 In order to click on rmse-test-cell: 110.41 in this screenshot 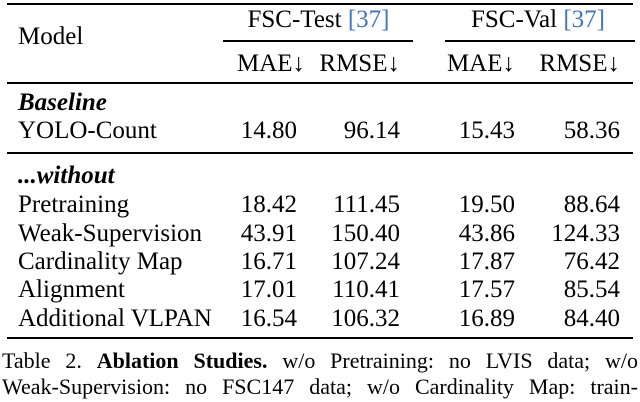, I will do `click(366, 289)`.